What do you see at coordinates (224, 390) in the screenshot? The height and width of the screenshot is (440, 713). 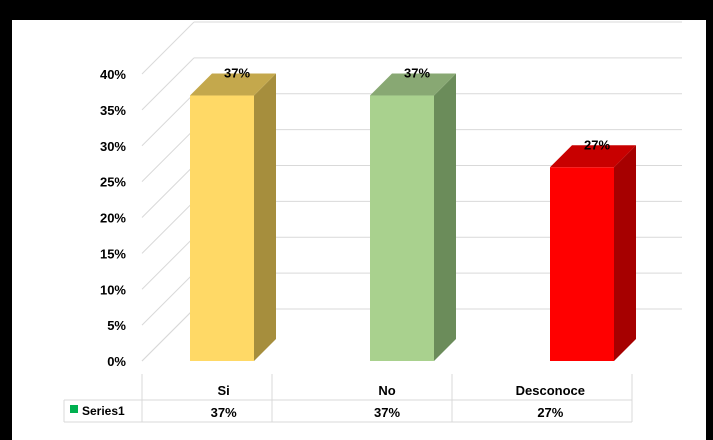 I see `x-tick-label: Si` at bounding box center [224, 390].